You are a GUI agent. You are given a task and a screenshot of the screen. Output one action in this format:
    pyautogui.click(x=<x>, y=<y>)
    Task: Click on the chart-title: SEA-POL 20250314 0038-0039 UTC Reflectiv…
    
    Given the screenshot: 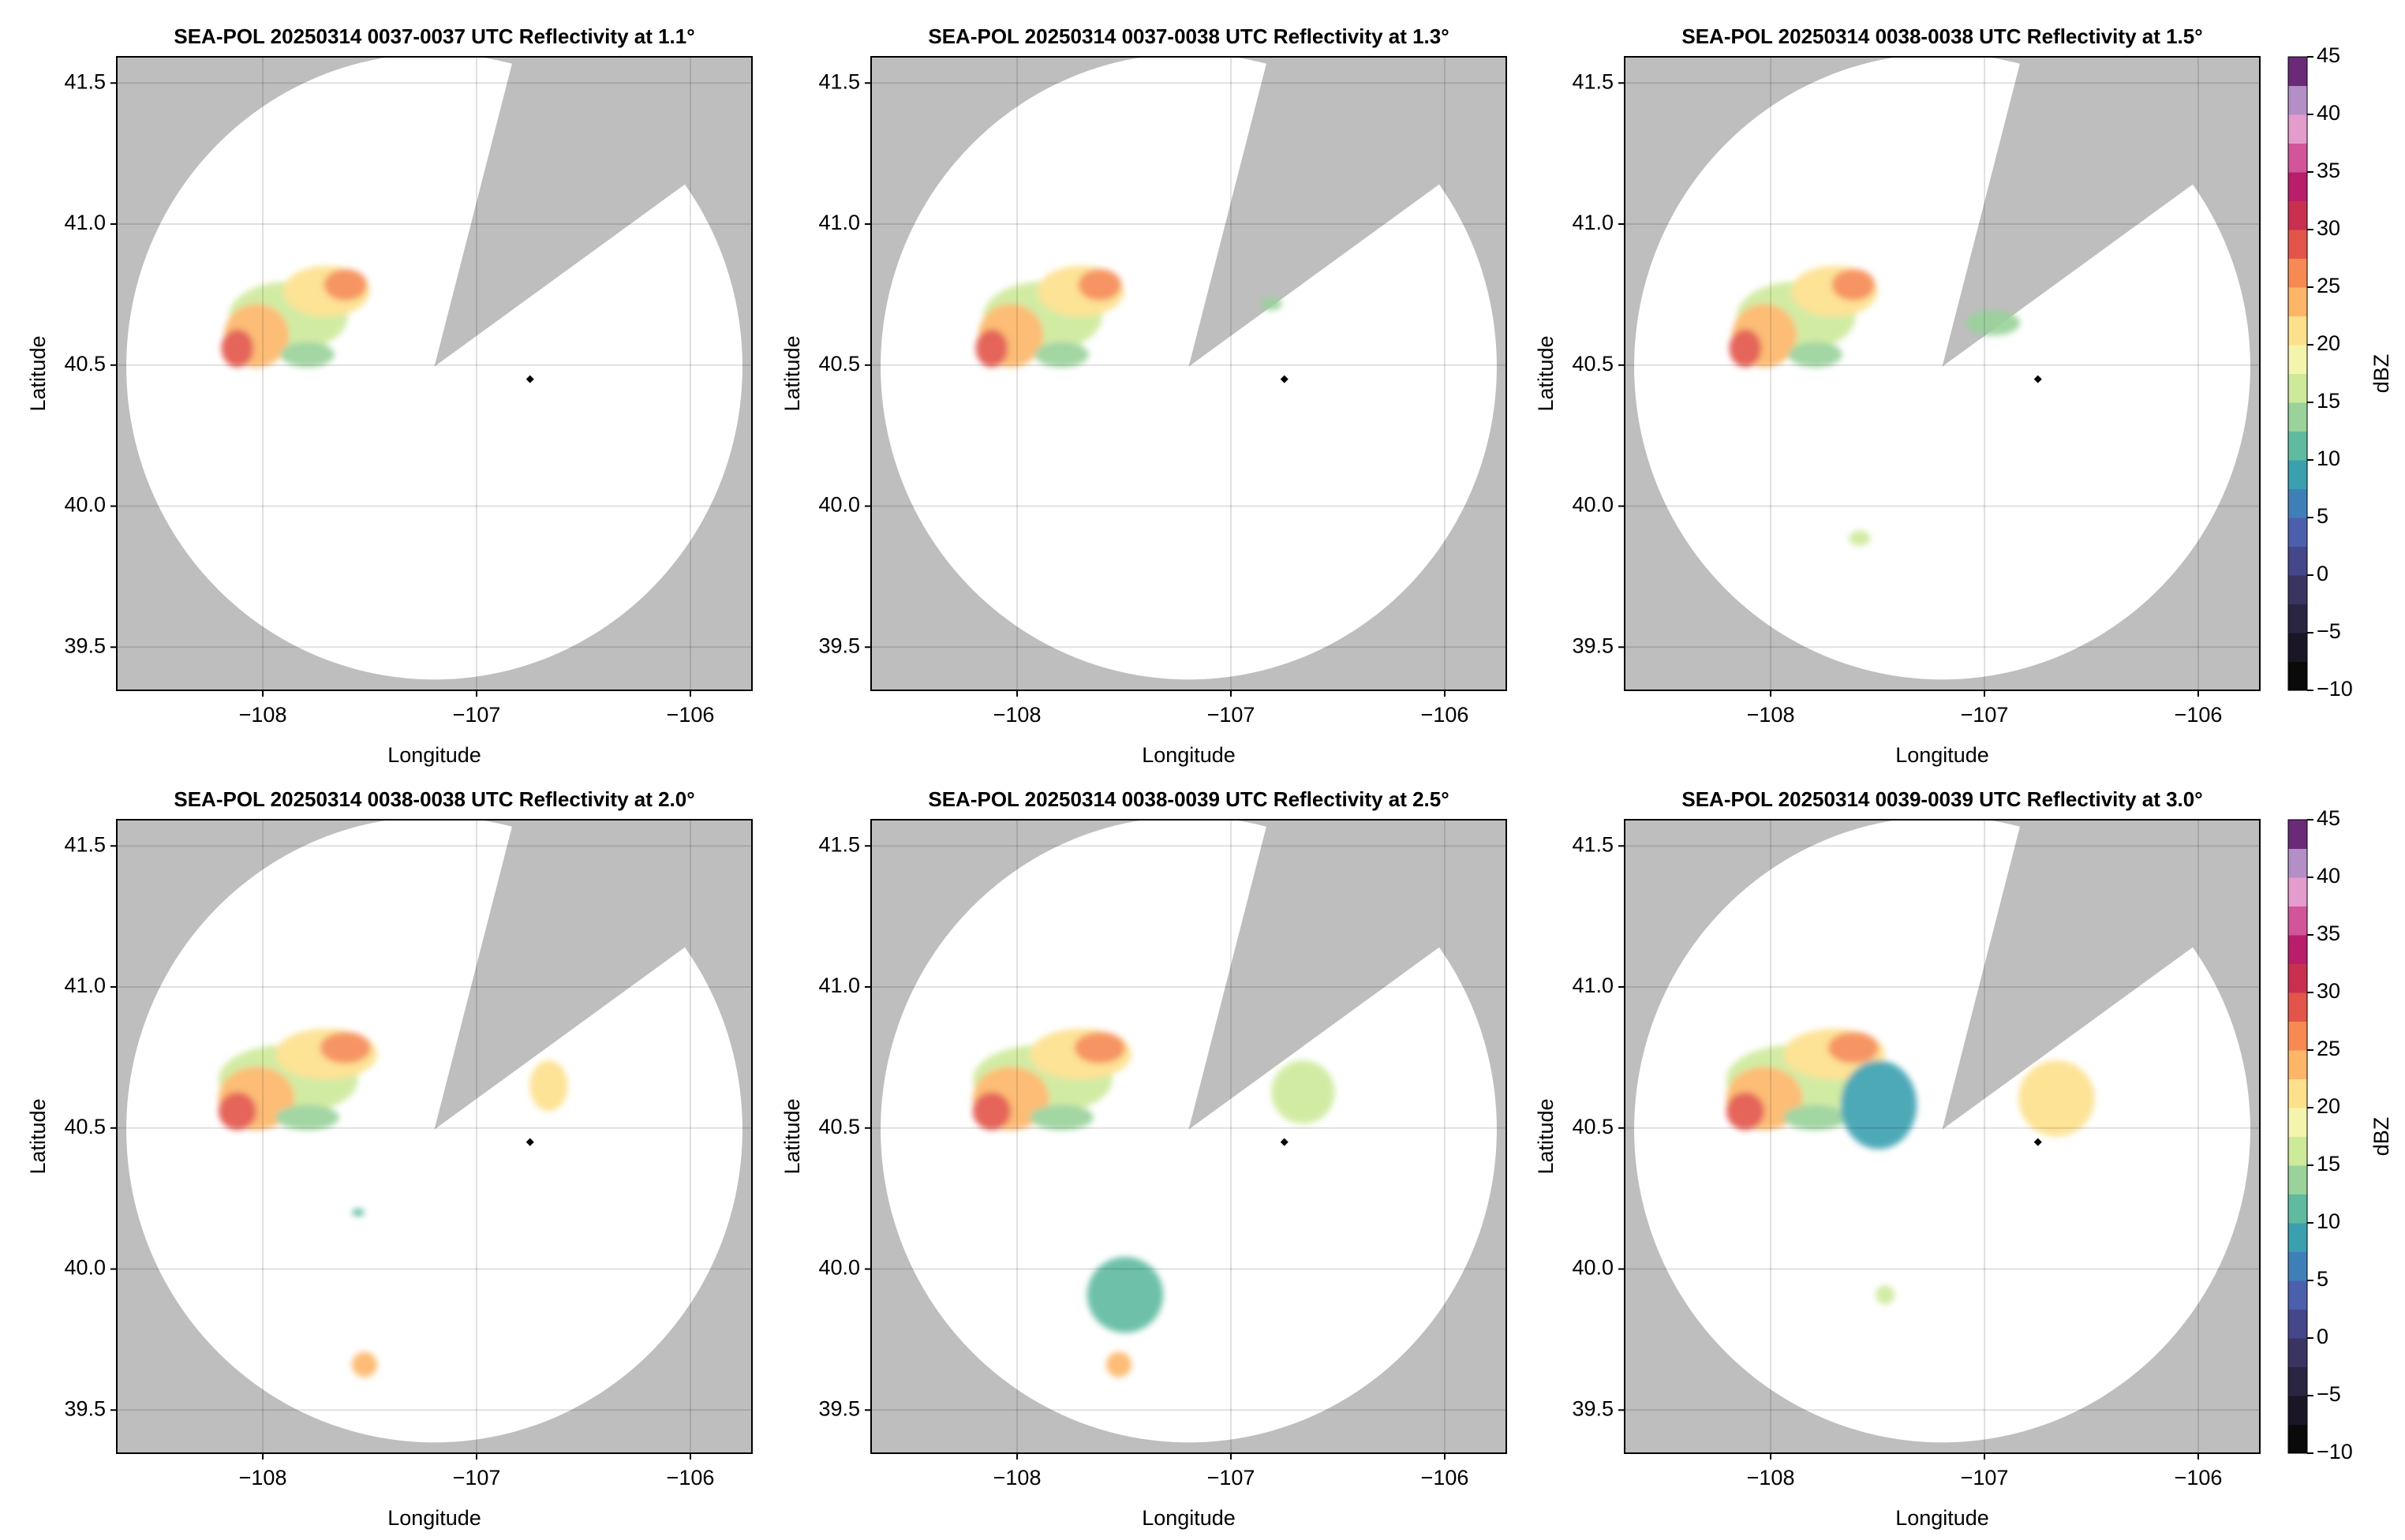 What is the action you would take?
    pyautogui.click(x=1188, y=799)
    